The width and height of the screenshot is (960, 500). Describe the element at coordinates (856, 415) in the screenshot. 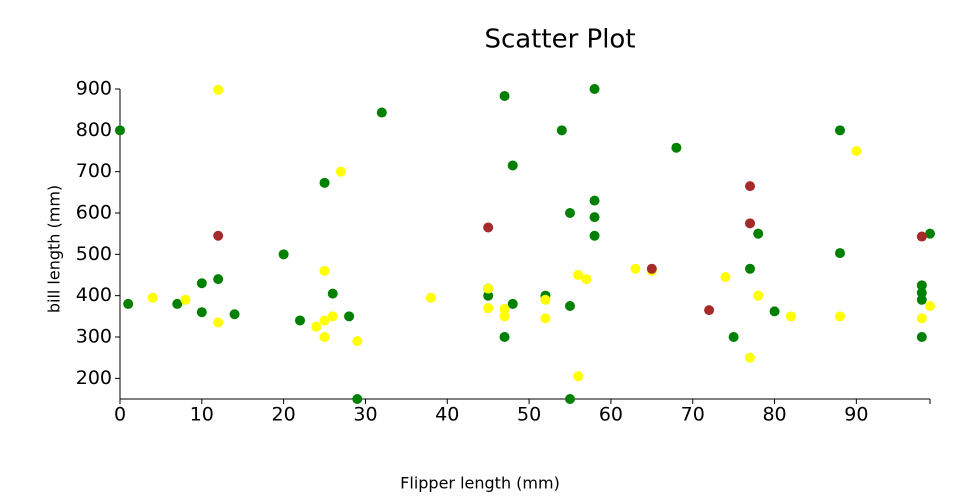

I see `x-tick-label: 90` at that location.